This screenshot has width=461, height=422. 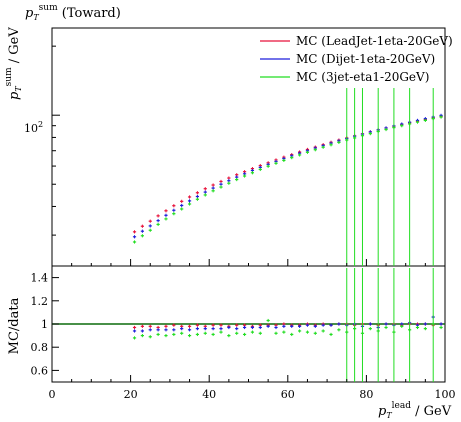 I want to click on y-tick-label-100: 102, so click(x=33, y=127).